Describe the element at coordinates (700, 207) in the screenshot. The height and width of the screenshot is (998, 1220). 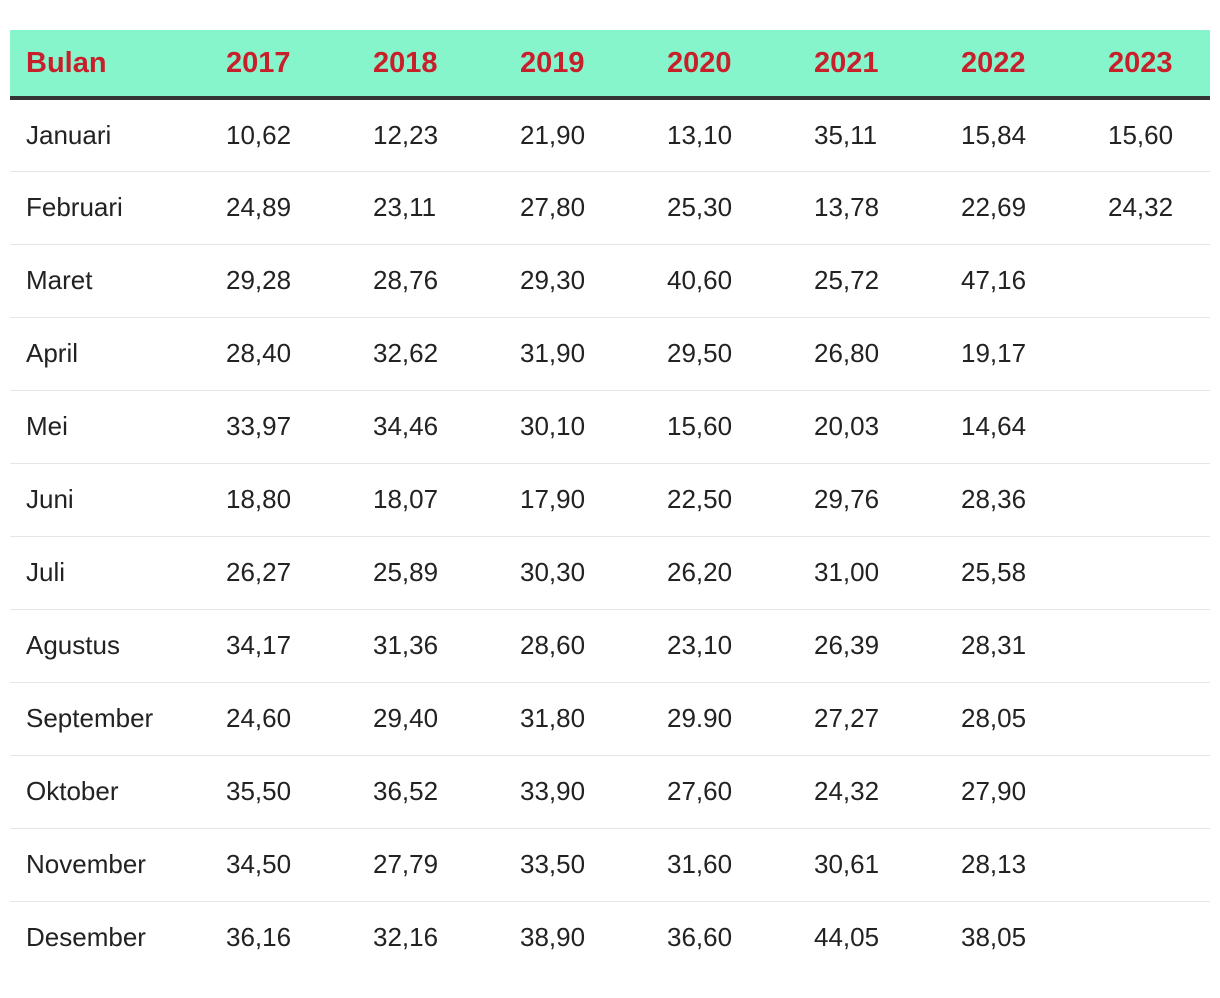
I see `value-cell: 25,30` at that location.